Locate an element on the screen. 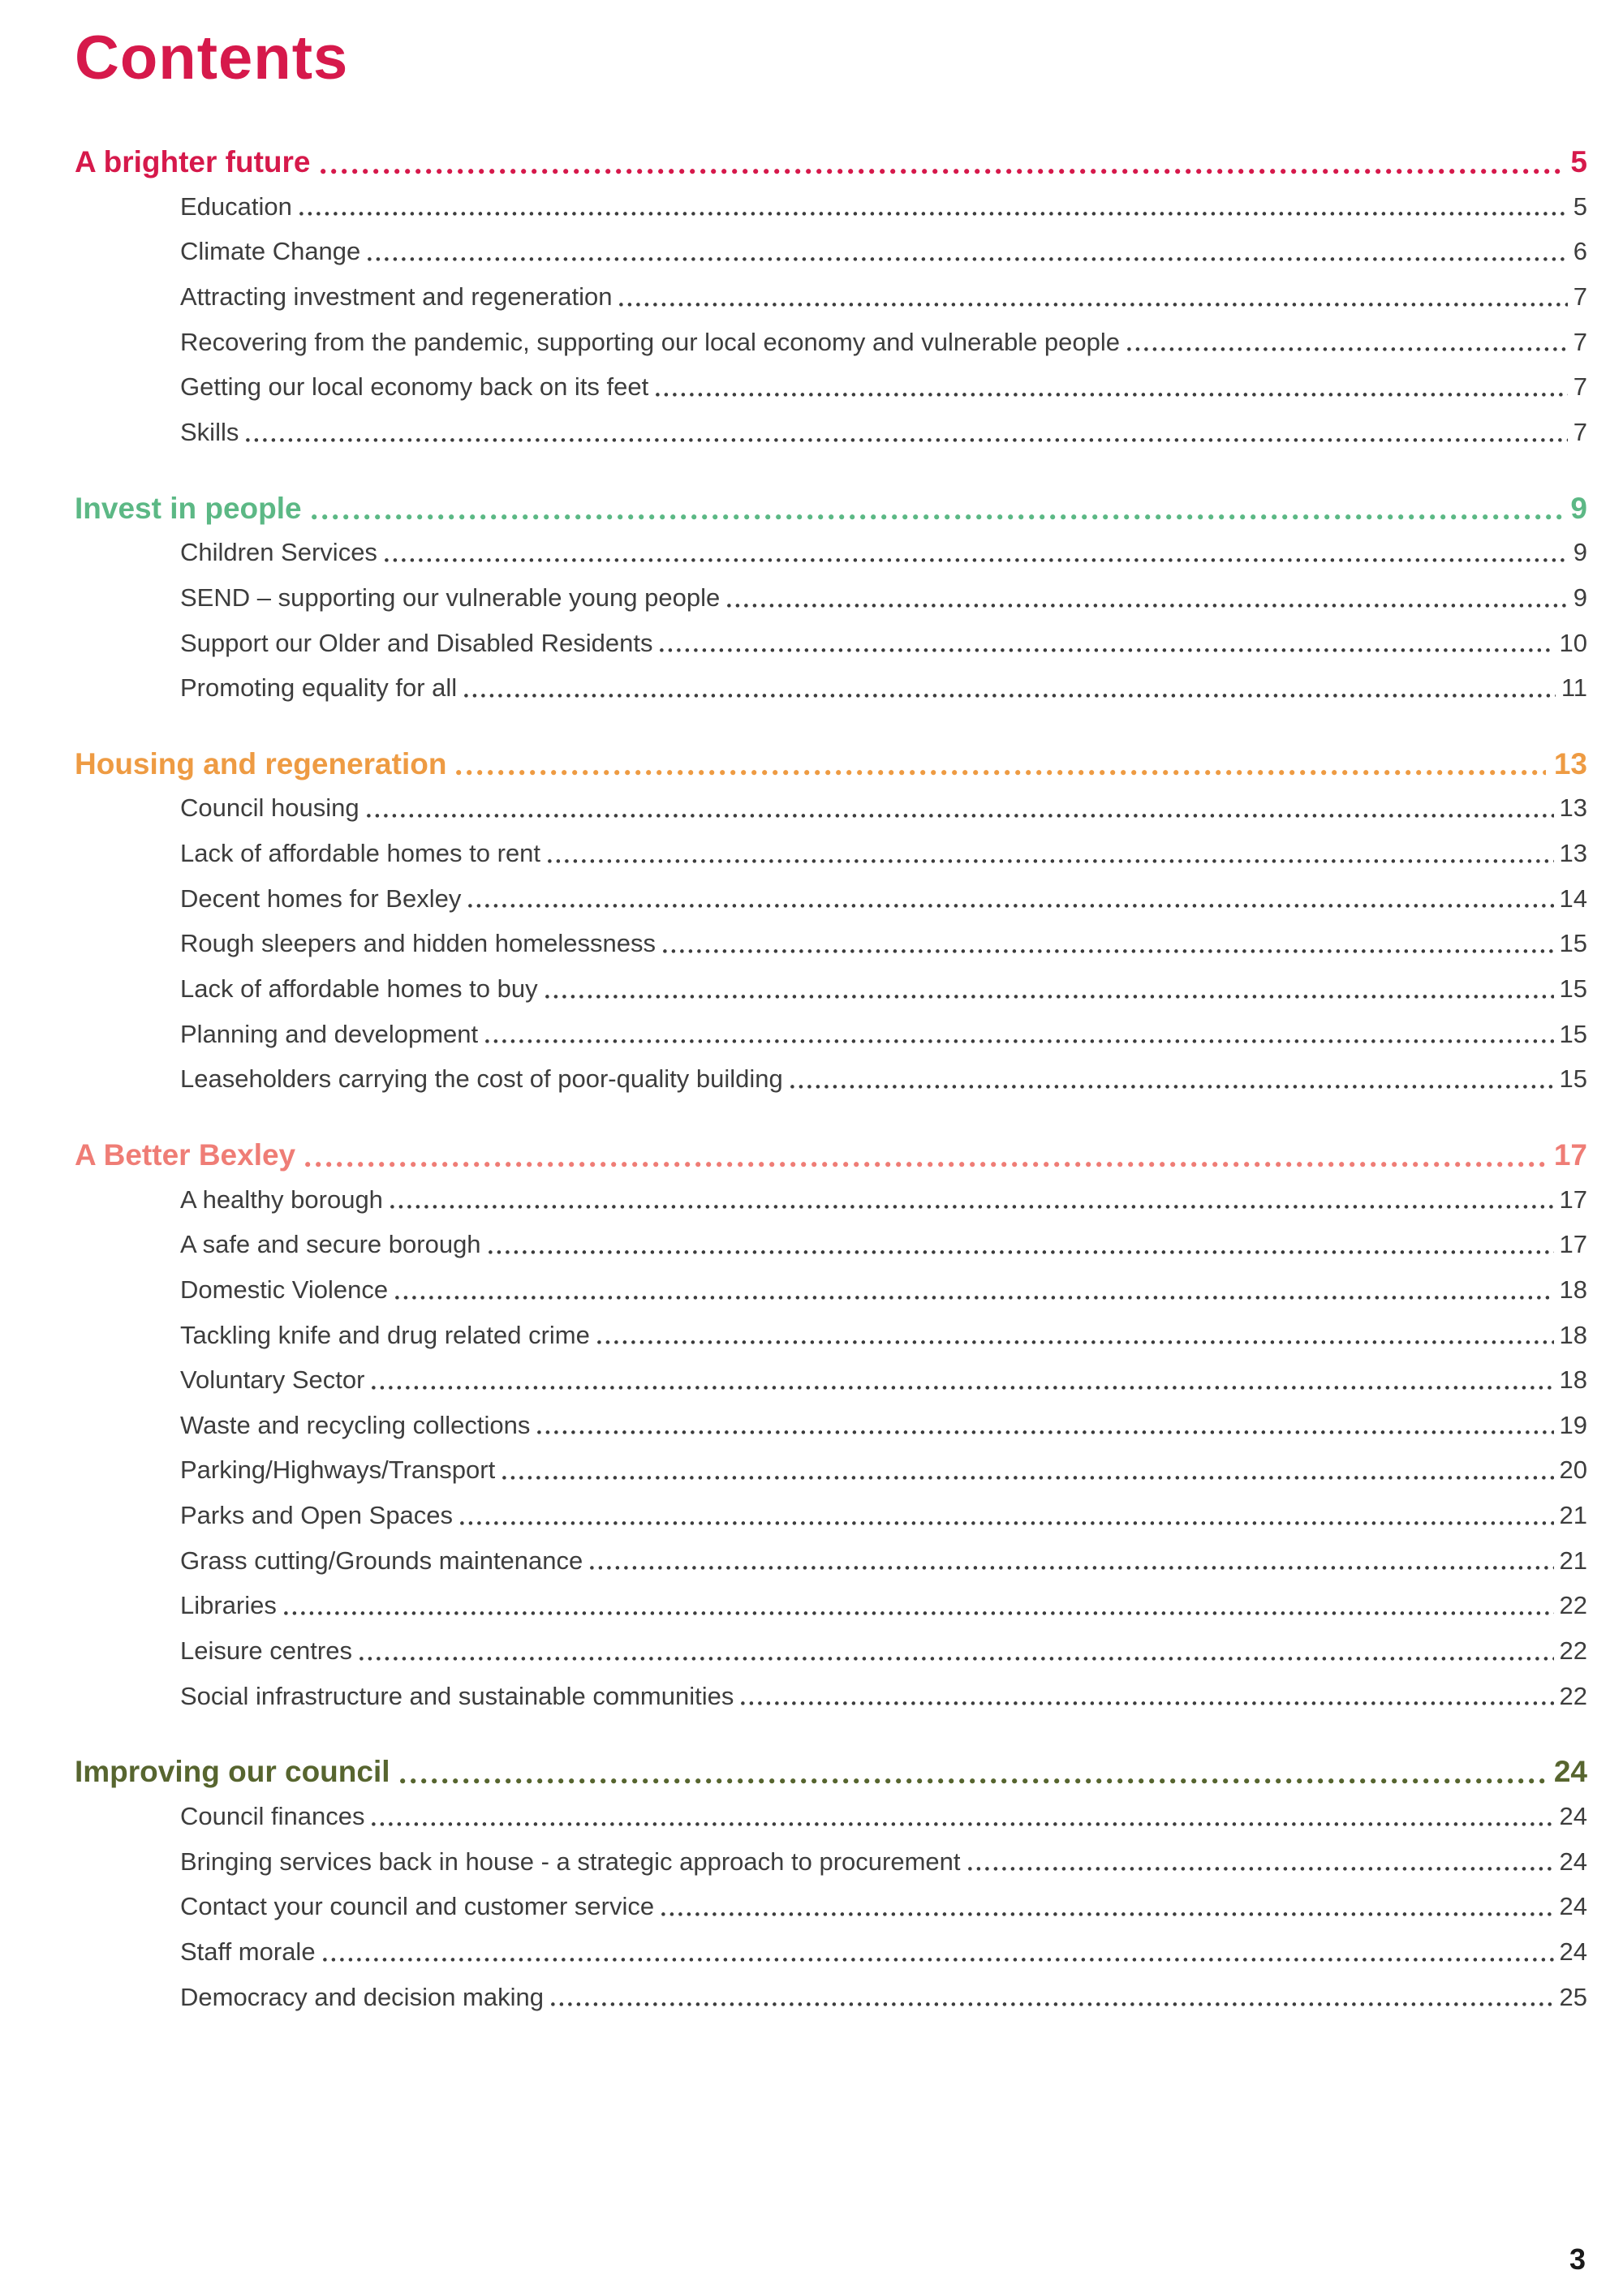 Image resolution: width=1623 pixels, height=2296 pixels. toc-entry-label: A healthy borough is located at coordinates (281, 1199).